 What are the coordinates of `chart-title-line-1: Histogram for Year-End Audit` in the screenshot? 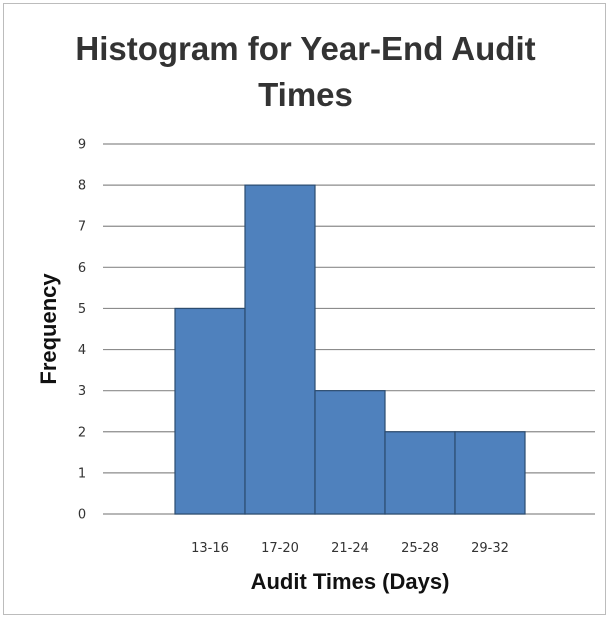 It's located at (305, 48).